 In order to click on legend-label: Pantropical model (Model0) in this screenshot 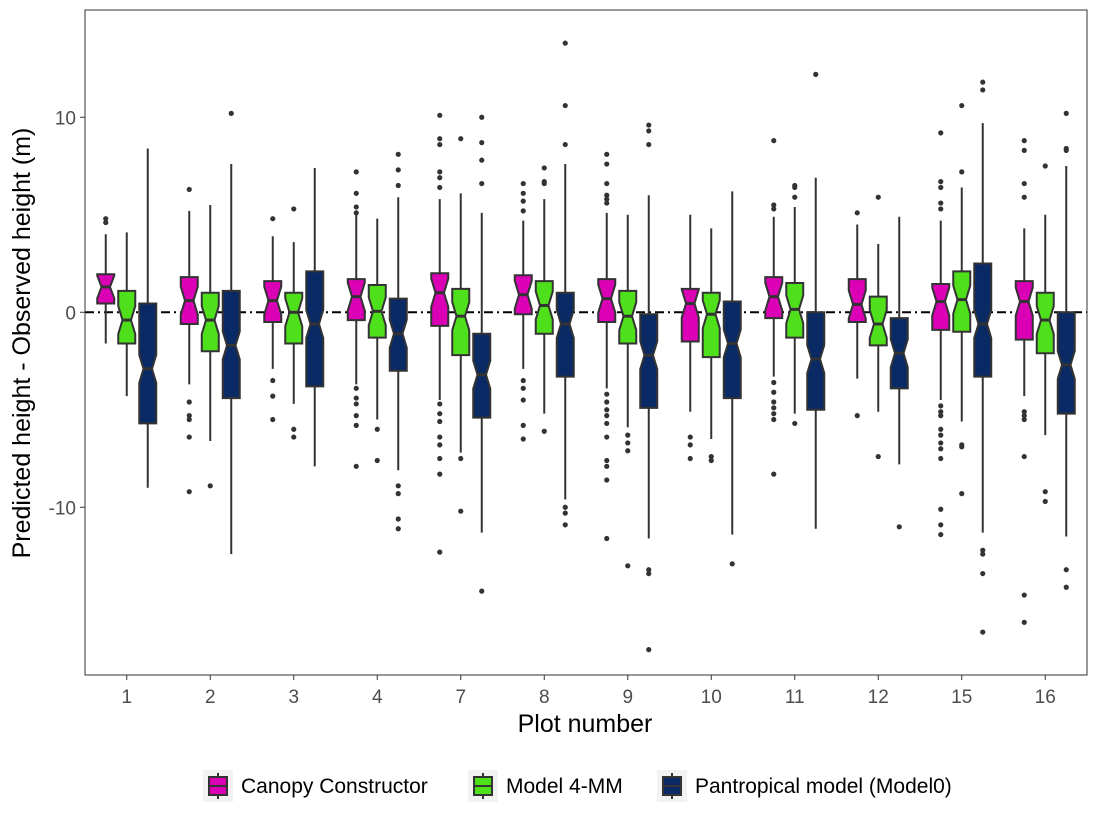, I will do `click(823, 786)`.